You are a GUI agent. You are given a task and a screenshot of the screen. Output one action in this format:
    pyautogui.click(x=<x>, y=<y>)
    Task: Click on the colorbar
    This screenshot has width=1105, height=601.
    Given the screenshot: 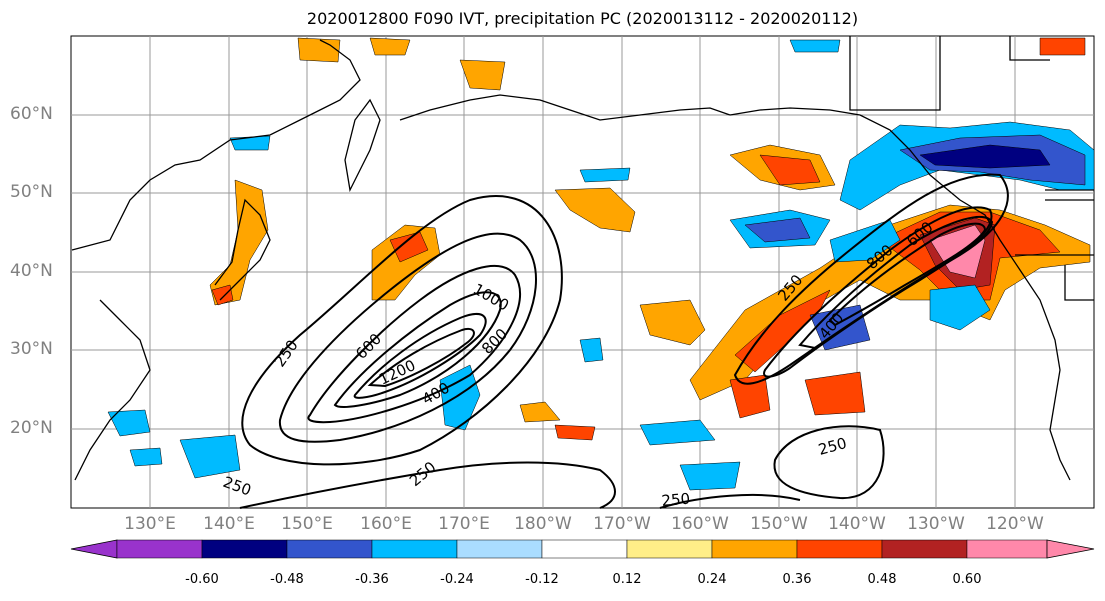 What is the action you would take?
    pyautogui.click(x=582, y=549)
    